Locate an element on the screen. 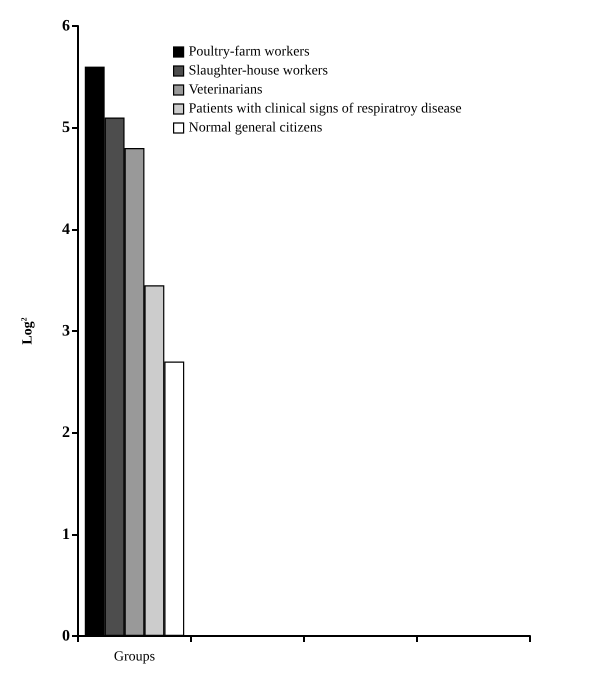 This screenshot has width=596, height=692. y-axis-title: Log2 is located at coordinates (28, 331).